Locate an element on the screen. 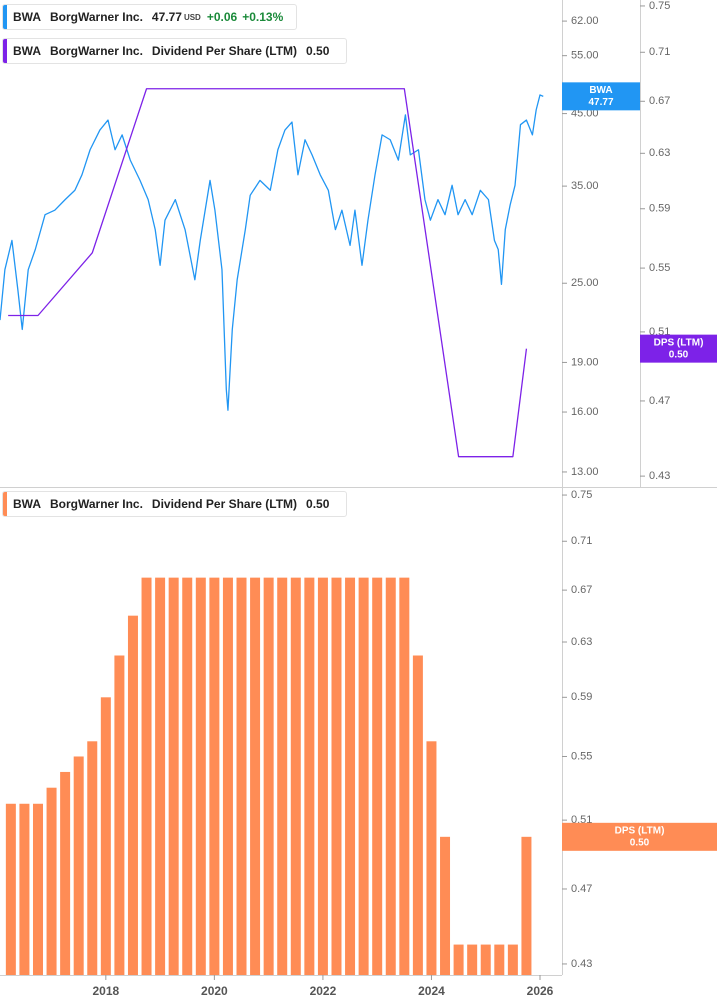  y-tick-label: 55.00 is located at coordinates (585, 56).